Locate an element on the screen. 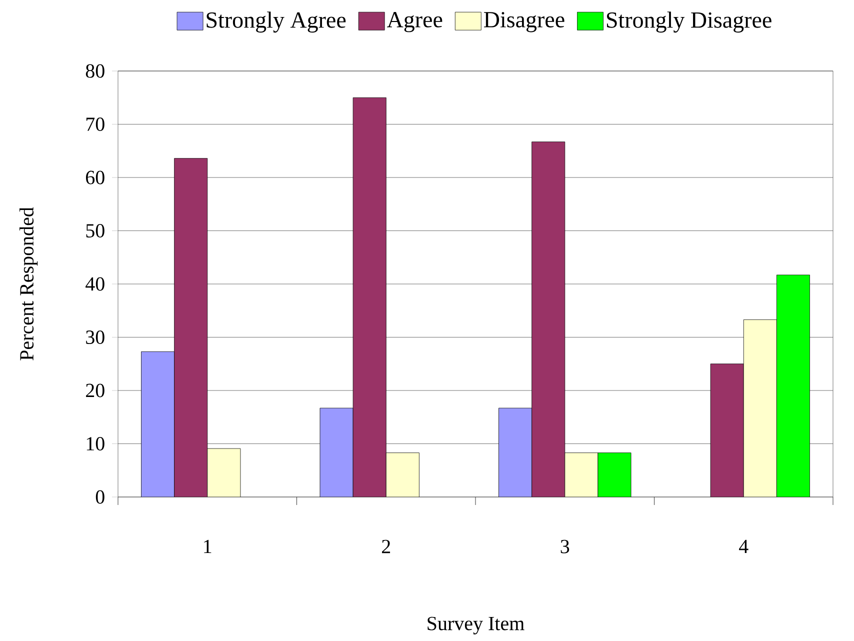 The height and width of the screenshot is (641, 854). y-tick-label: 10 is located at coordinates (95, 443).